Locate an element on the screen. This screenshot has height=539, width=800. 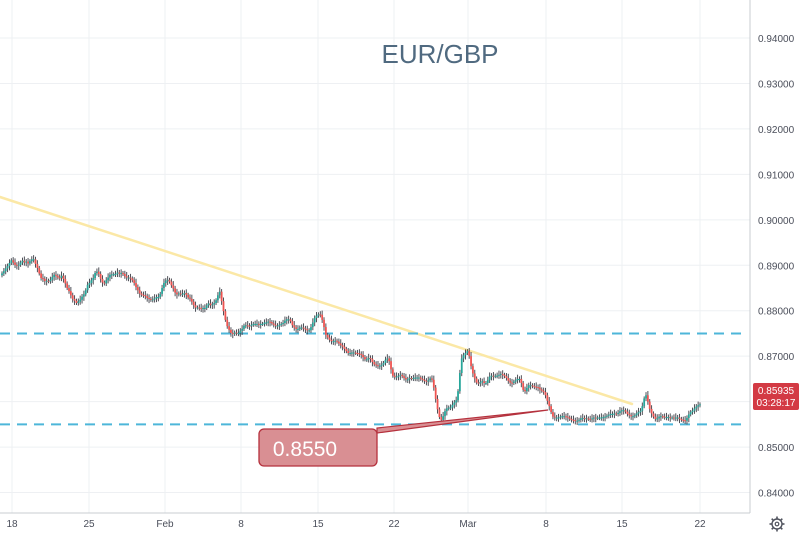
x-tick-label: Mar is located at coordinates (468, 524).